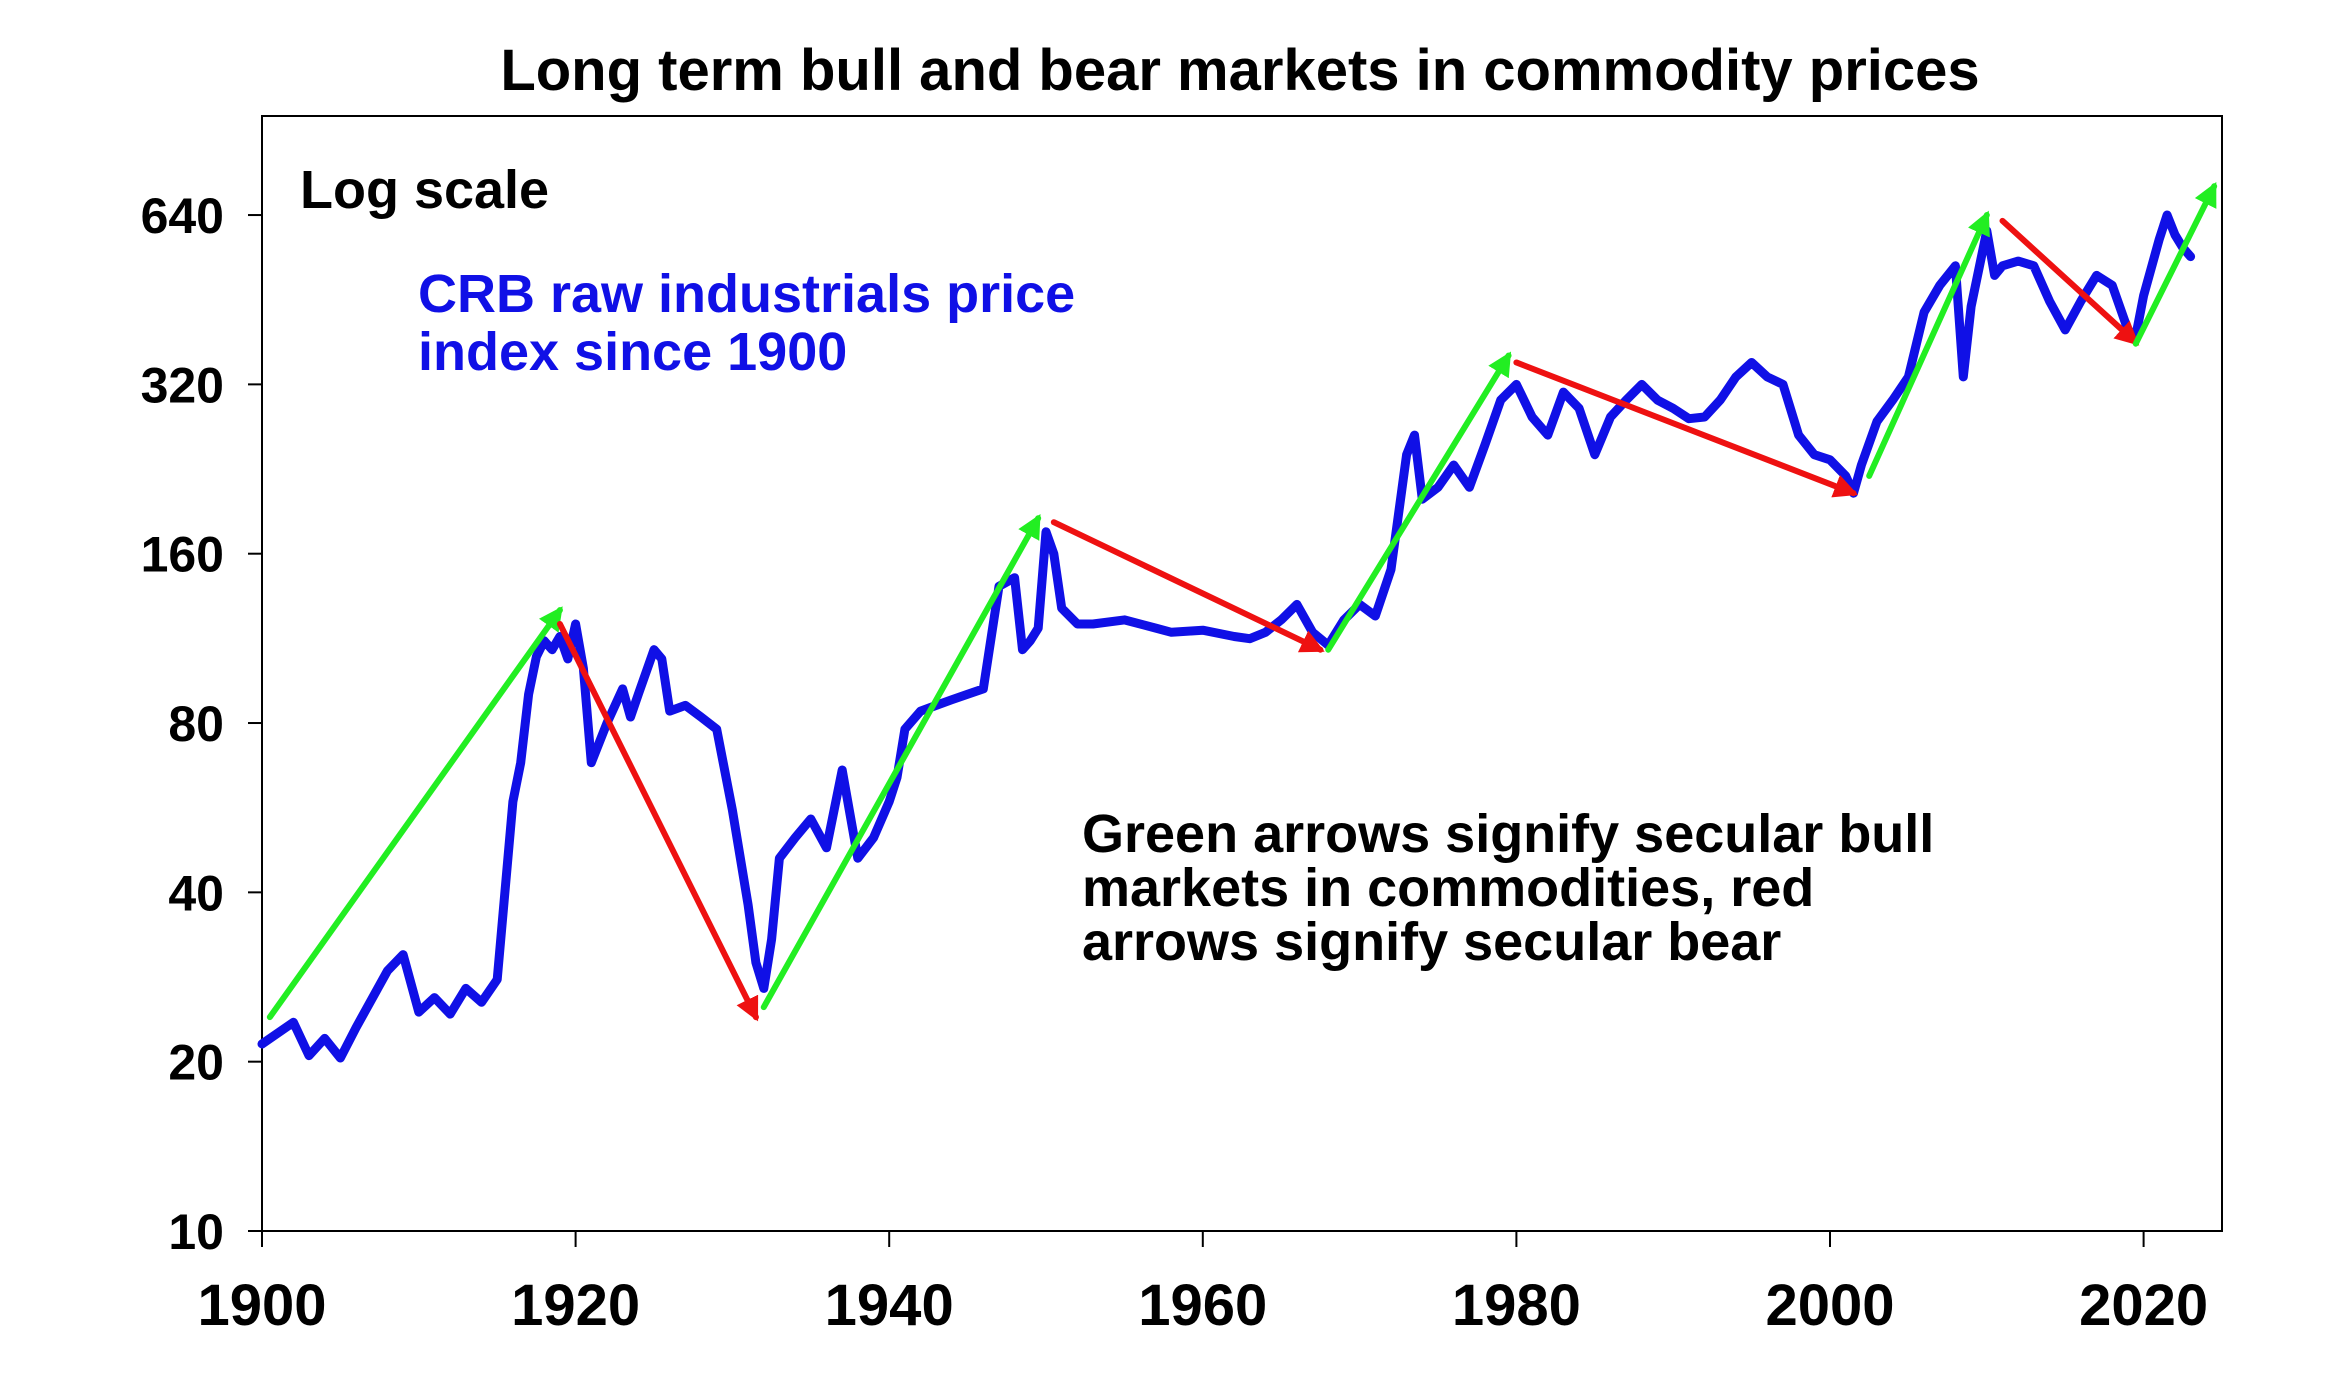 Image resolution: width=2343 pixels, height=1378 pixels. I want to click on y-tick-label: 20, so click(196, 1063).